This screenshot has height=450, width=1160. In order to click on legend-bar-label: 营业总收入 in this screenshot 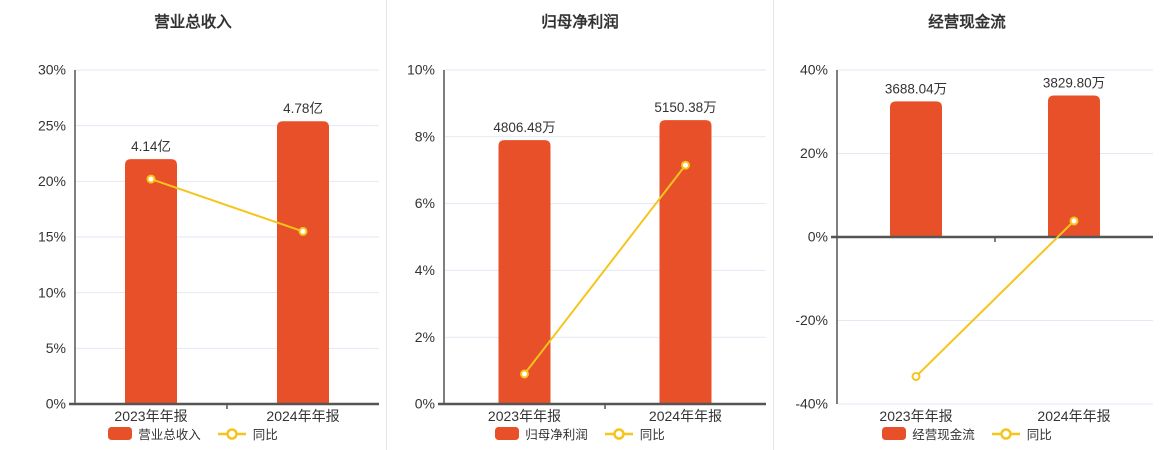, I will do `click(169, 435)`.